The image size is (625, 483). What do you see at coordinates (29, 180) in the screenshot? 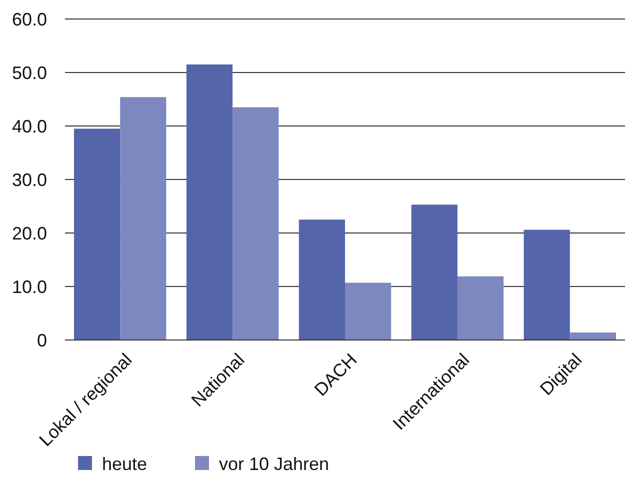
I see `y-tick-label: 30.0` at bounding box center [29, 180].